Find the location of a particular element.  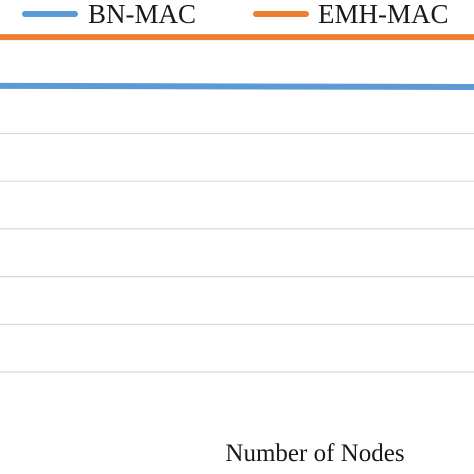

x-axis-ticks: 020304050607080 is located at coordinates (237, 412).